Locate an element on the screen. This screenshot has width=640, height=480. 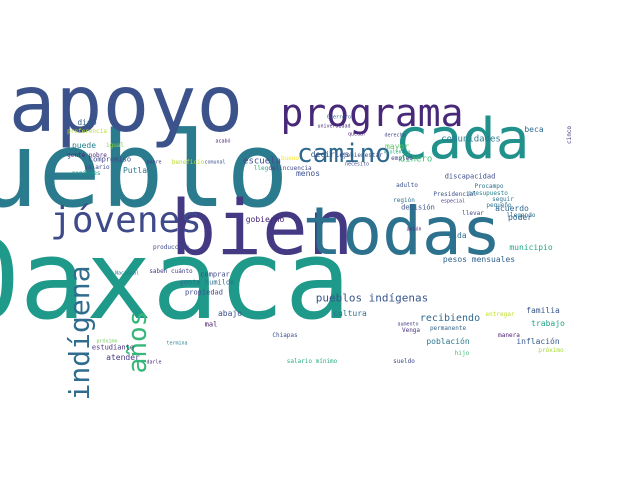
word-cloud-word: quedar is located at coordinates (357, 134).